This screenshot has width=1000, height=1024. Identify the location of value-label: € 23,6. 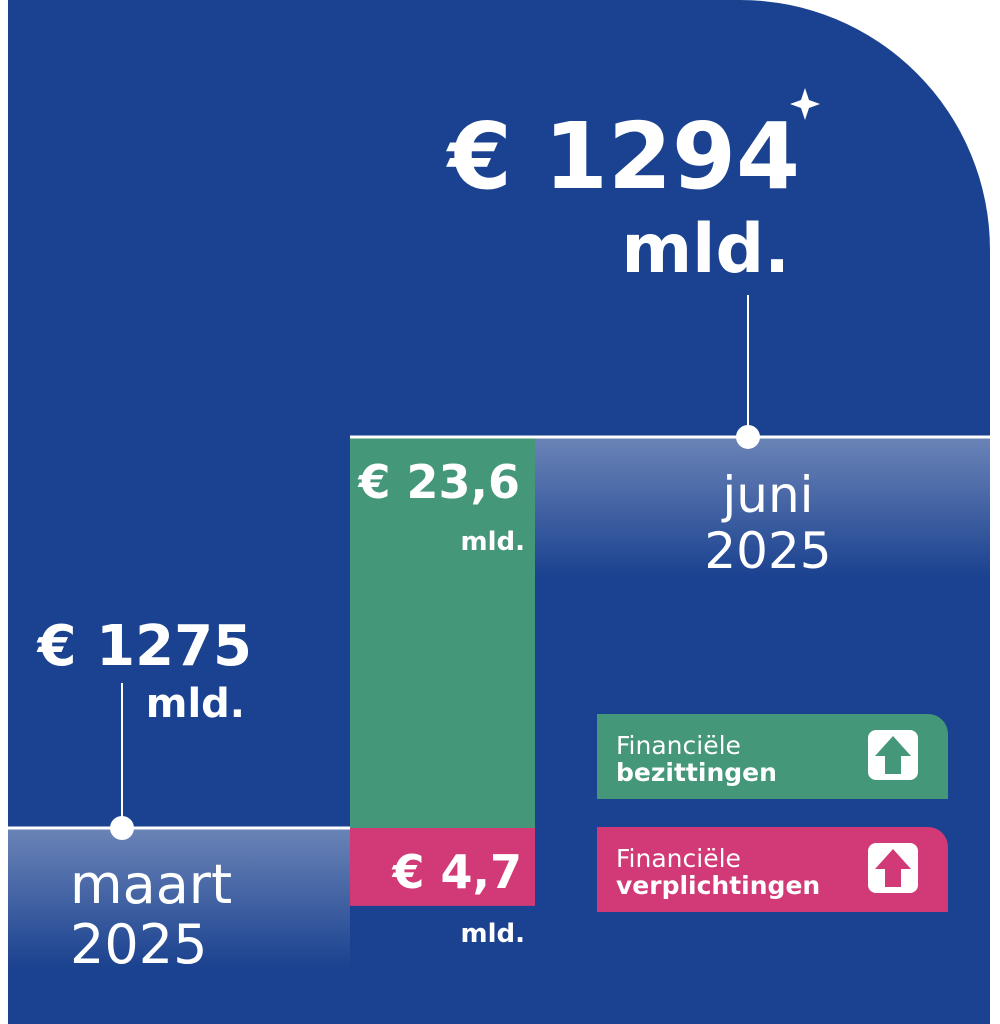
(438, 482).